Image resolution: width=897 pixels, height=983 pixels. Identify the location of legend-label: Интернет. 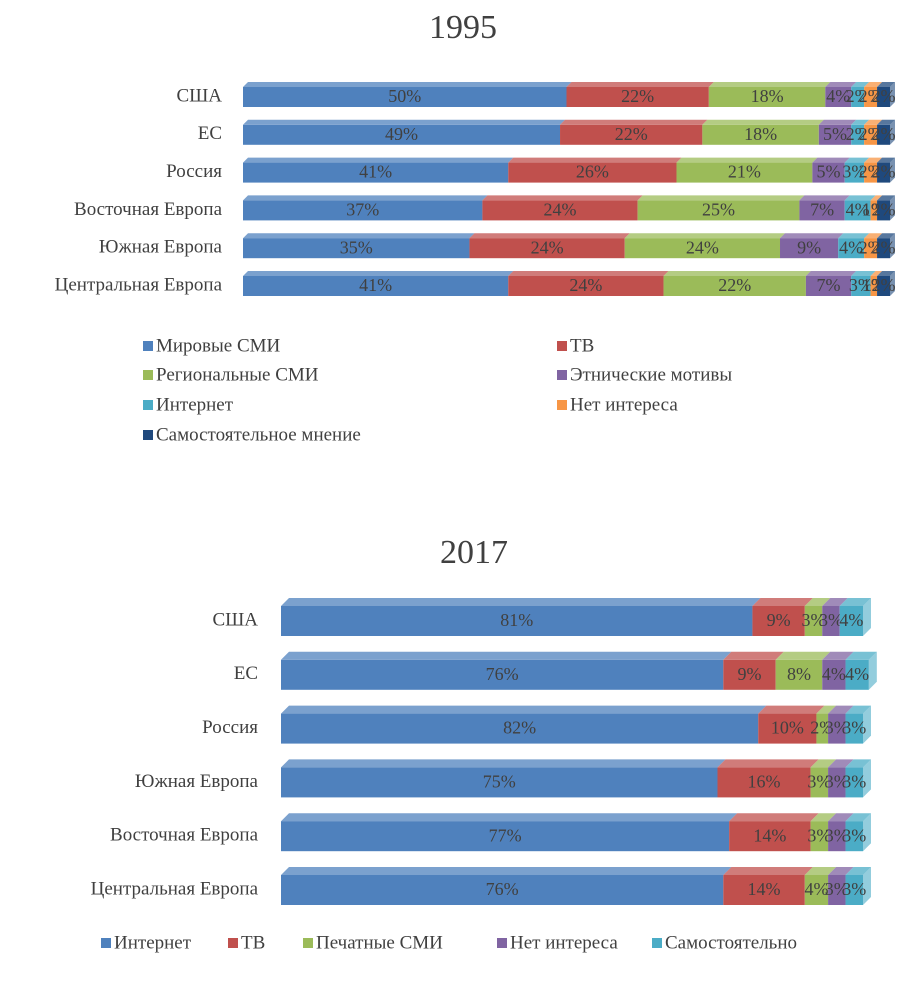
(153, 942).